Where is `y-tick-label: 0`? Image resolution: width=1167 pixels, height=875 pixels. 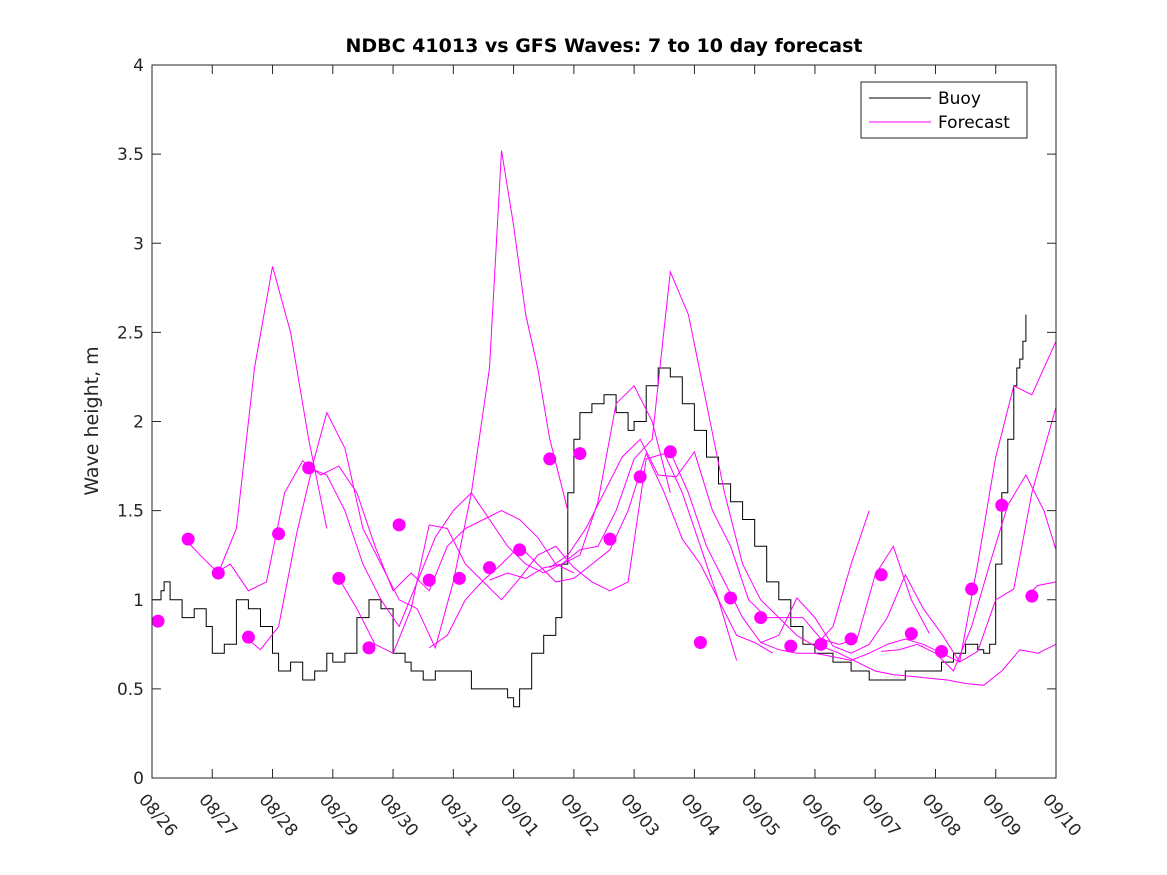
y-tick-label: 0 is located at coordinates (138, 779).